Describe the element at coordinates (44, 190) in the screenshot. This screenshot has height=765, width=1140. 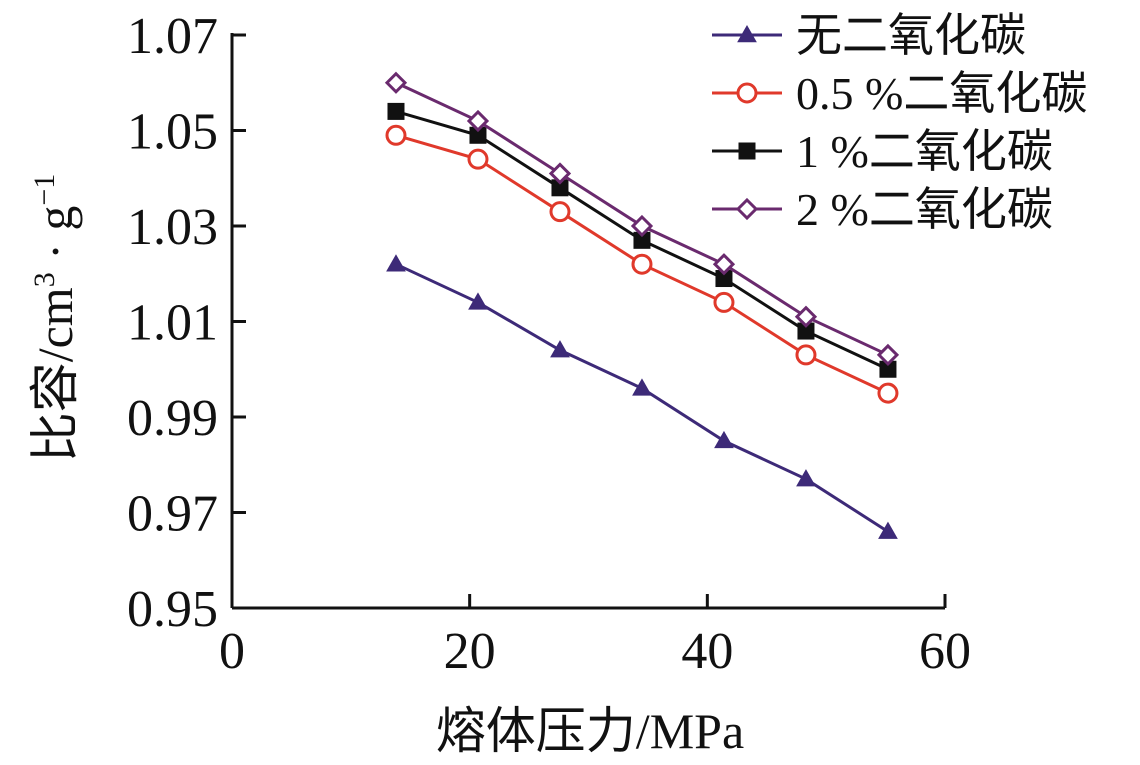
I see `y-axis-label-sup2: −1` at that location.